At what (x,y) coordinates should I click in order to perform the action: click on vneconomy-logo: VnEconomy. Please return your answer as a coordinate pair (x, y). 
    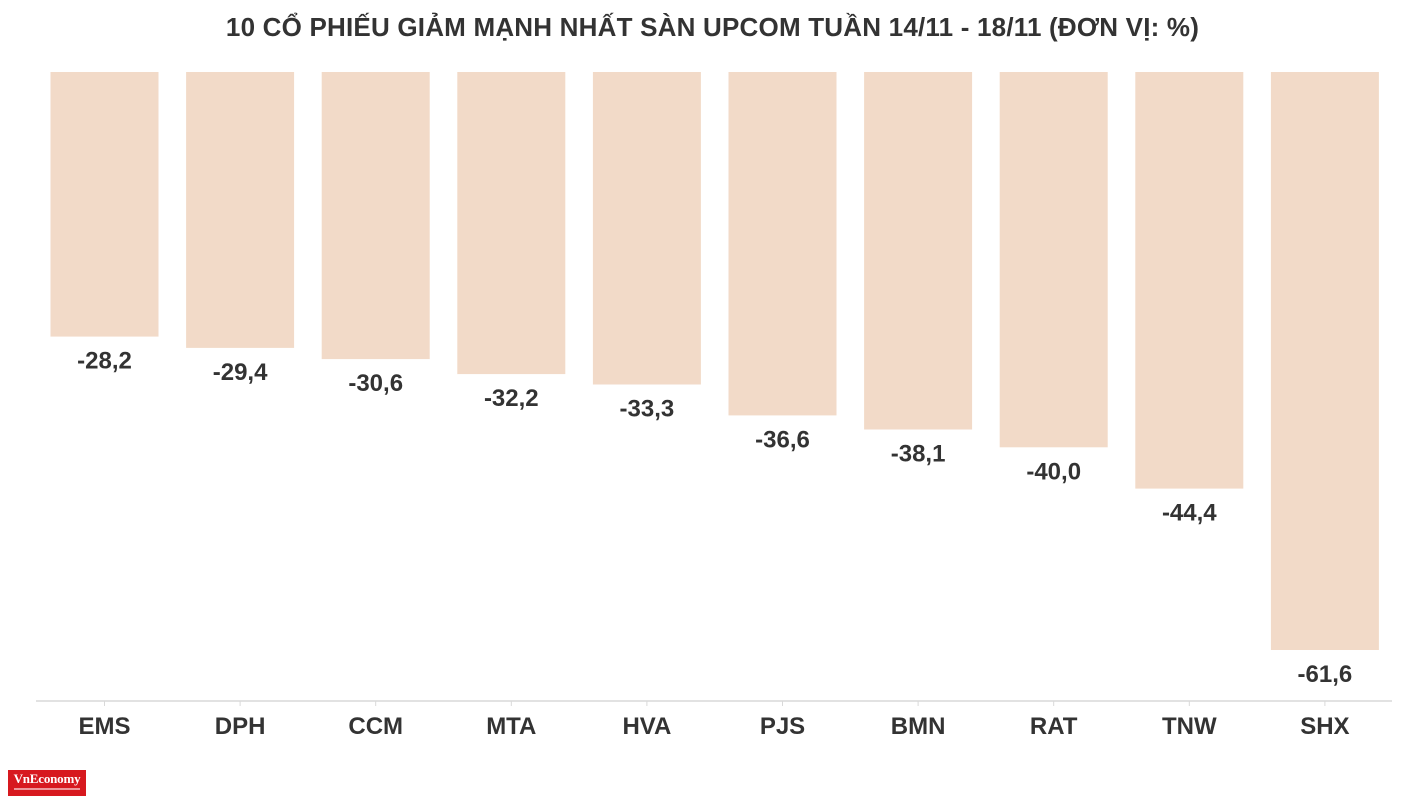
    Looking at the image, I should click on (47, 783).